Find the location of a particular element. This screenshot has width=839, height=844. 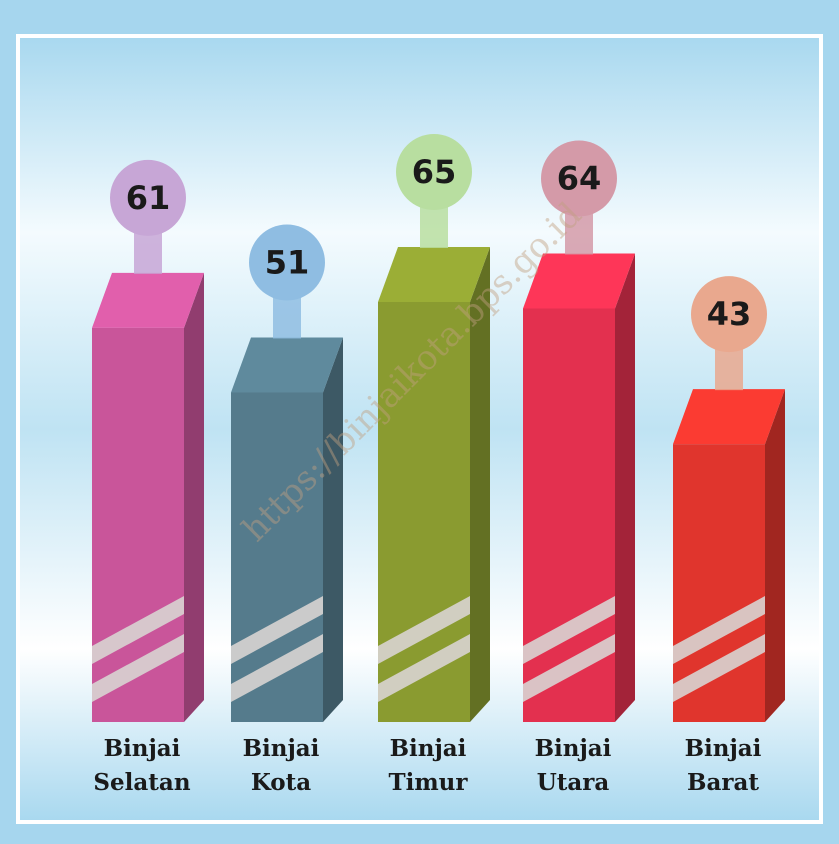

category-label: Binjai Selatan is located at coordinates (142, 765).